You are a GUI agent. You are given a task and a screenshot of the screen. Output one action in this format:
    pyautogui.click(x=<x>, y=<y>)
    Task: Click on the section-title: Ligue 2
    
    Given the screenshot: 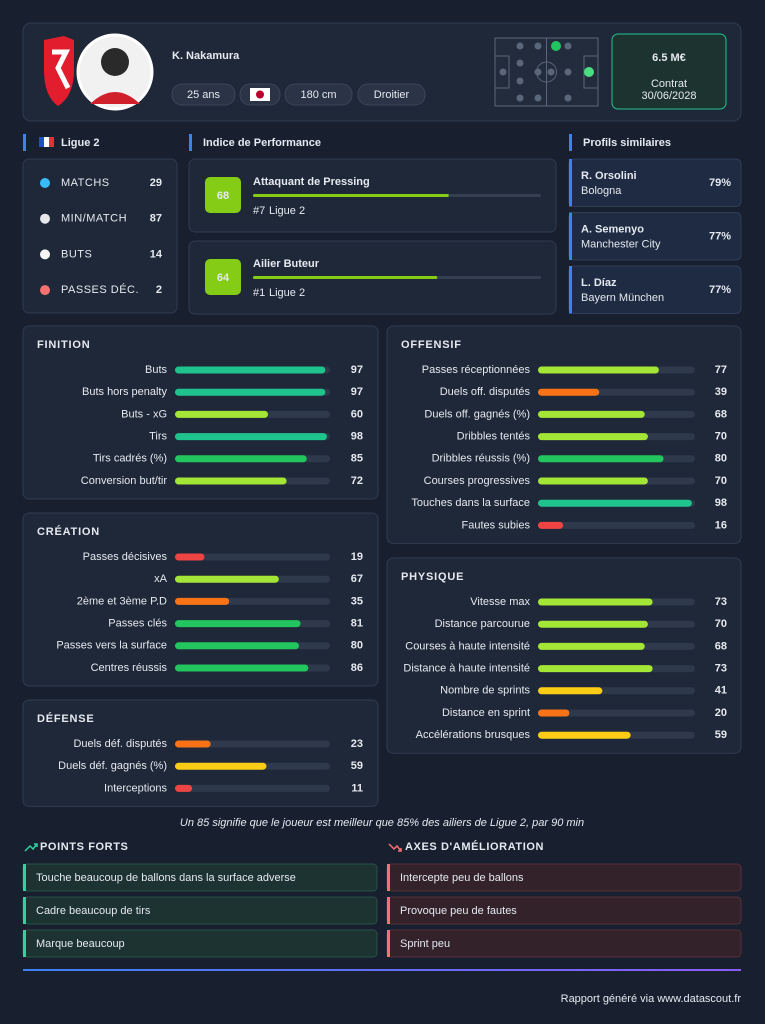 What is the action you would take?
    pyautogui.click(x=80, y=143)
    